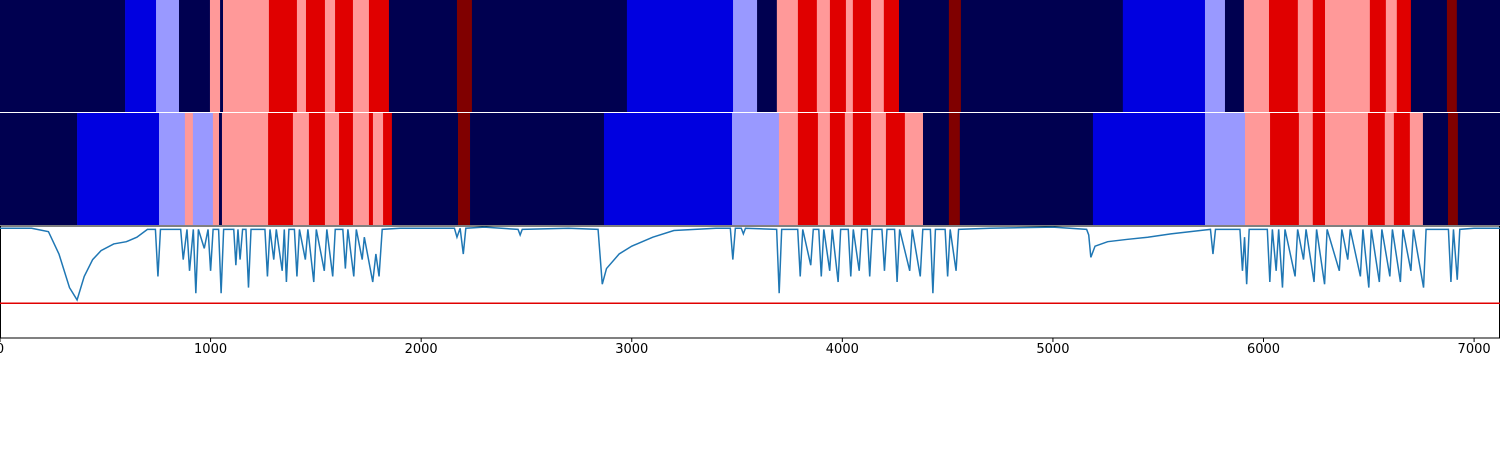 The width and height of the screenshot is (1500, 454). What do you see at coordinates (1263, 349) in the screenshot?
I see `x-tick-label: 6000` at bounding box center [1263, 349].